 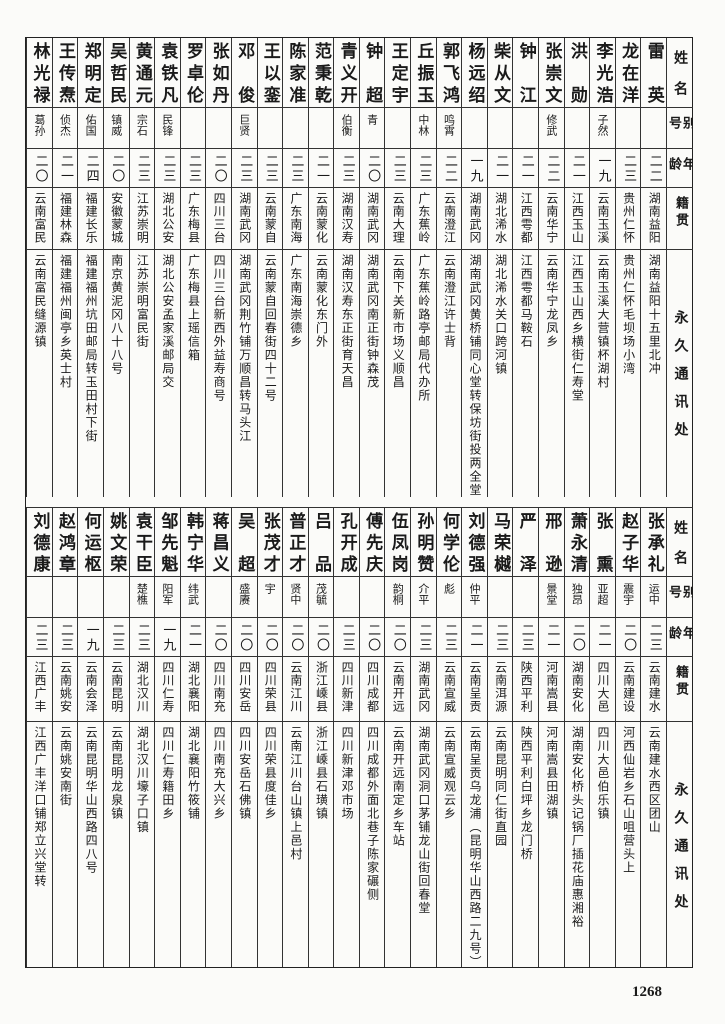 I want to click on native-cell: 湖南汉寿, so click(x=346, y=219).